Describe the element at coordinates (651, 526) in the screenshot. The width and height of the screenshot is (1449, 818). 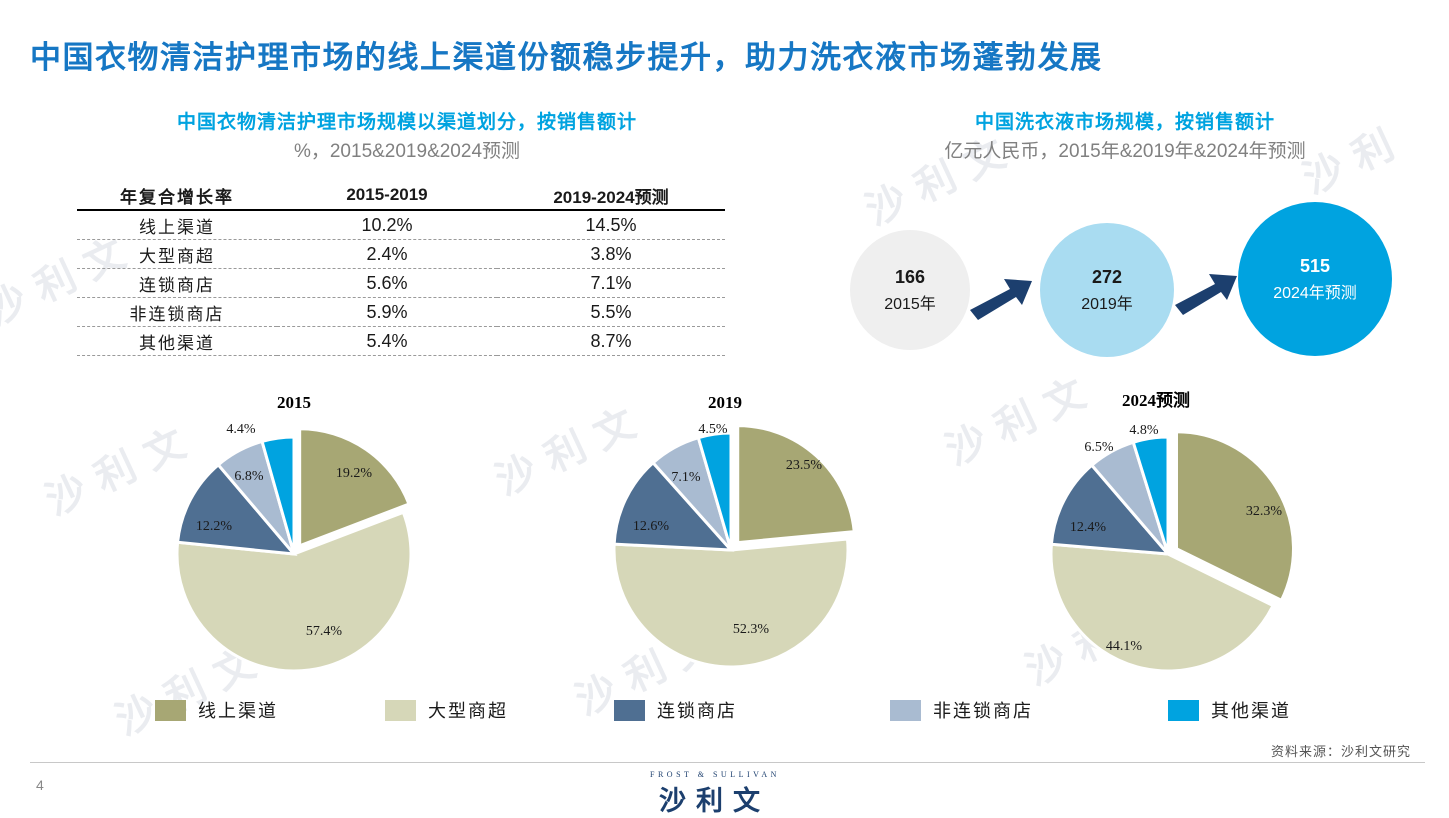
I see `pie-slice-label: 12.6%` at that location.